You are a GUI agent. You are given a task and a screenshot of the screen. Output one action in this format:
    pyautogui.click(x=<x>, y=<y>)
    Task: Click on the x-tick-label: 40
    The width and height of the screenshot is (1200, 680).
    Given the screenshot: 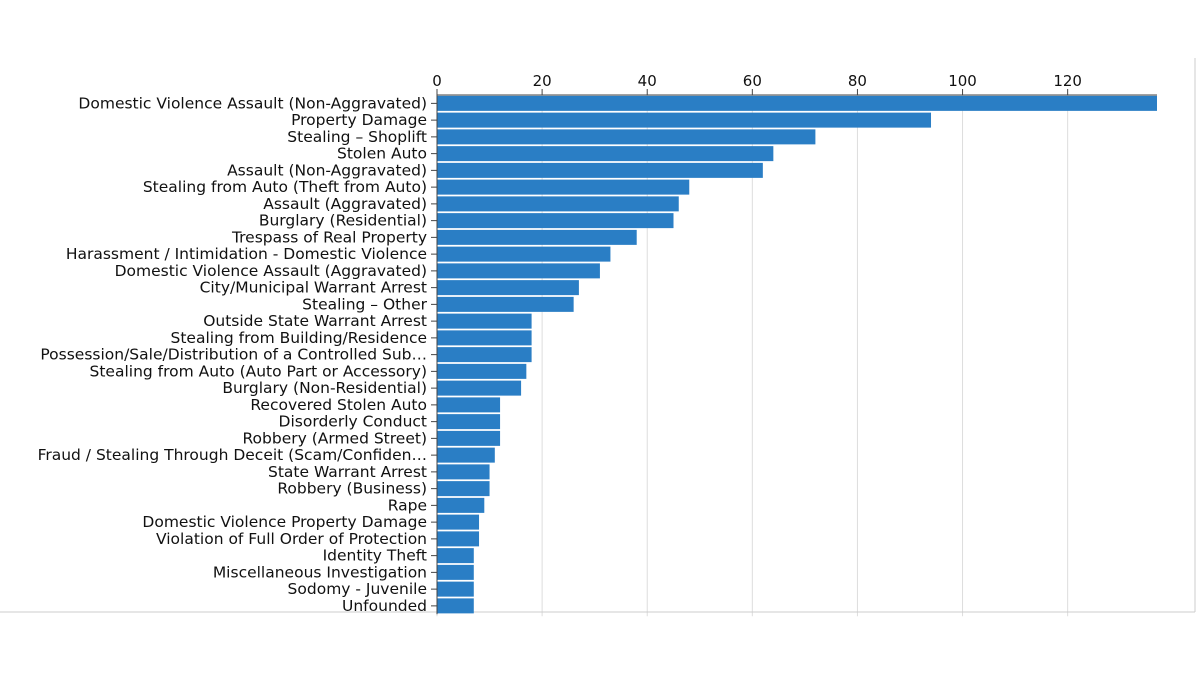 What is the action you would take?
    pyautogui.click(x=647, y=81)
    